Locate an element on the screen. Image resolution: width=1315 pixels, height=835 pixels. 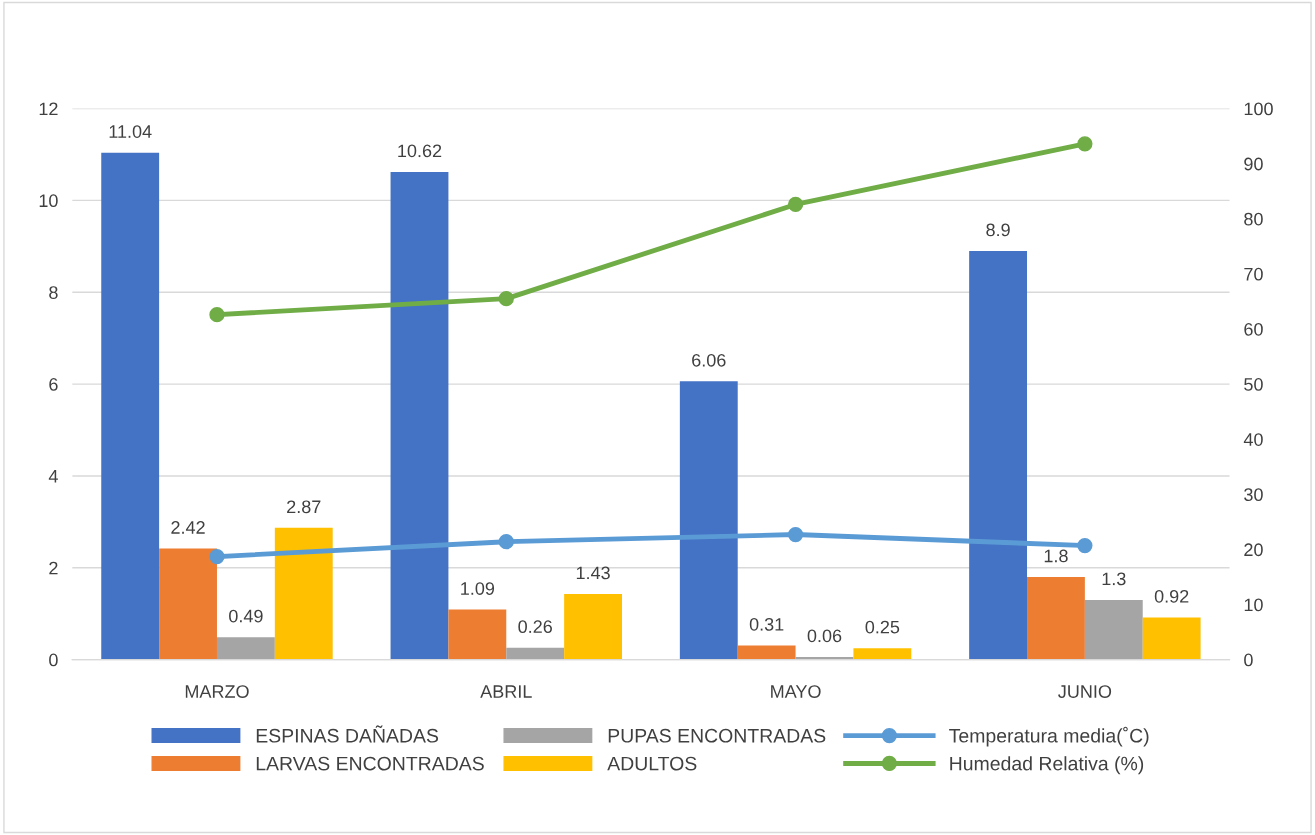
y-tick-label: 8 is located at coordinates (53, 292).